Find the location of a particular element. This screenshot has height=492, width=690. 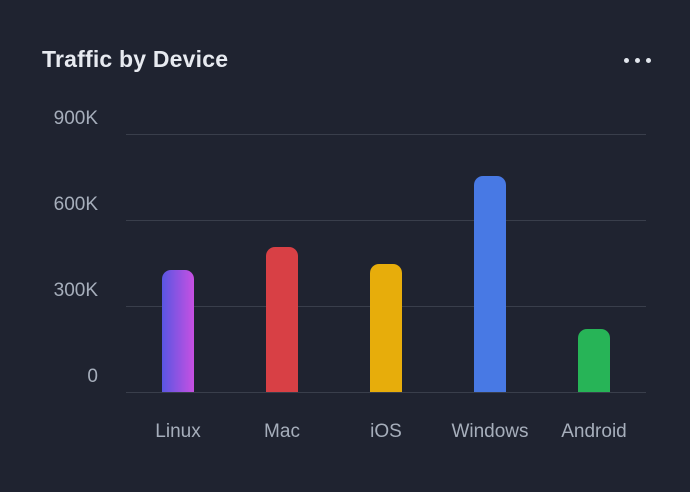

ellipsis-icon is located at coordinates (637, 60).